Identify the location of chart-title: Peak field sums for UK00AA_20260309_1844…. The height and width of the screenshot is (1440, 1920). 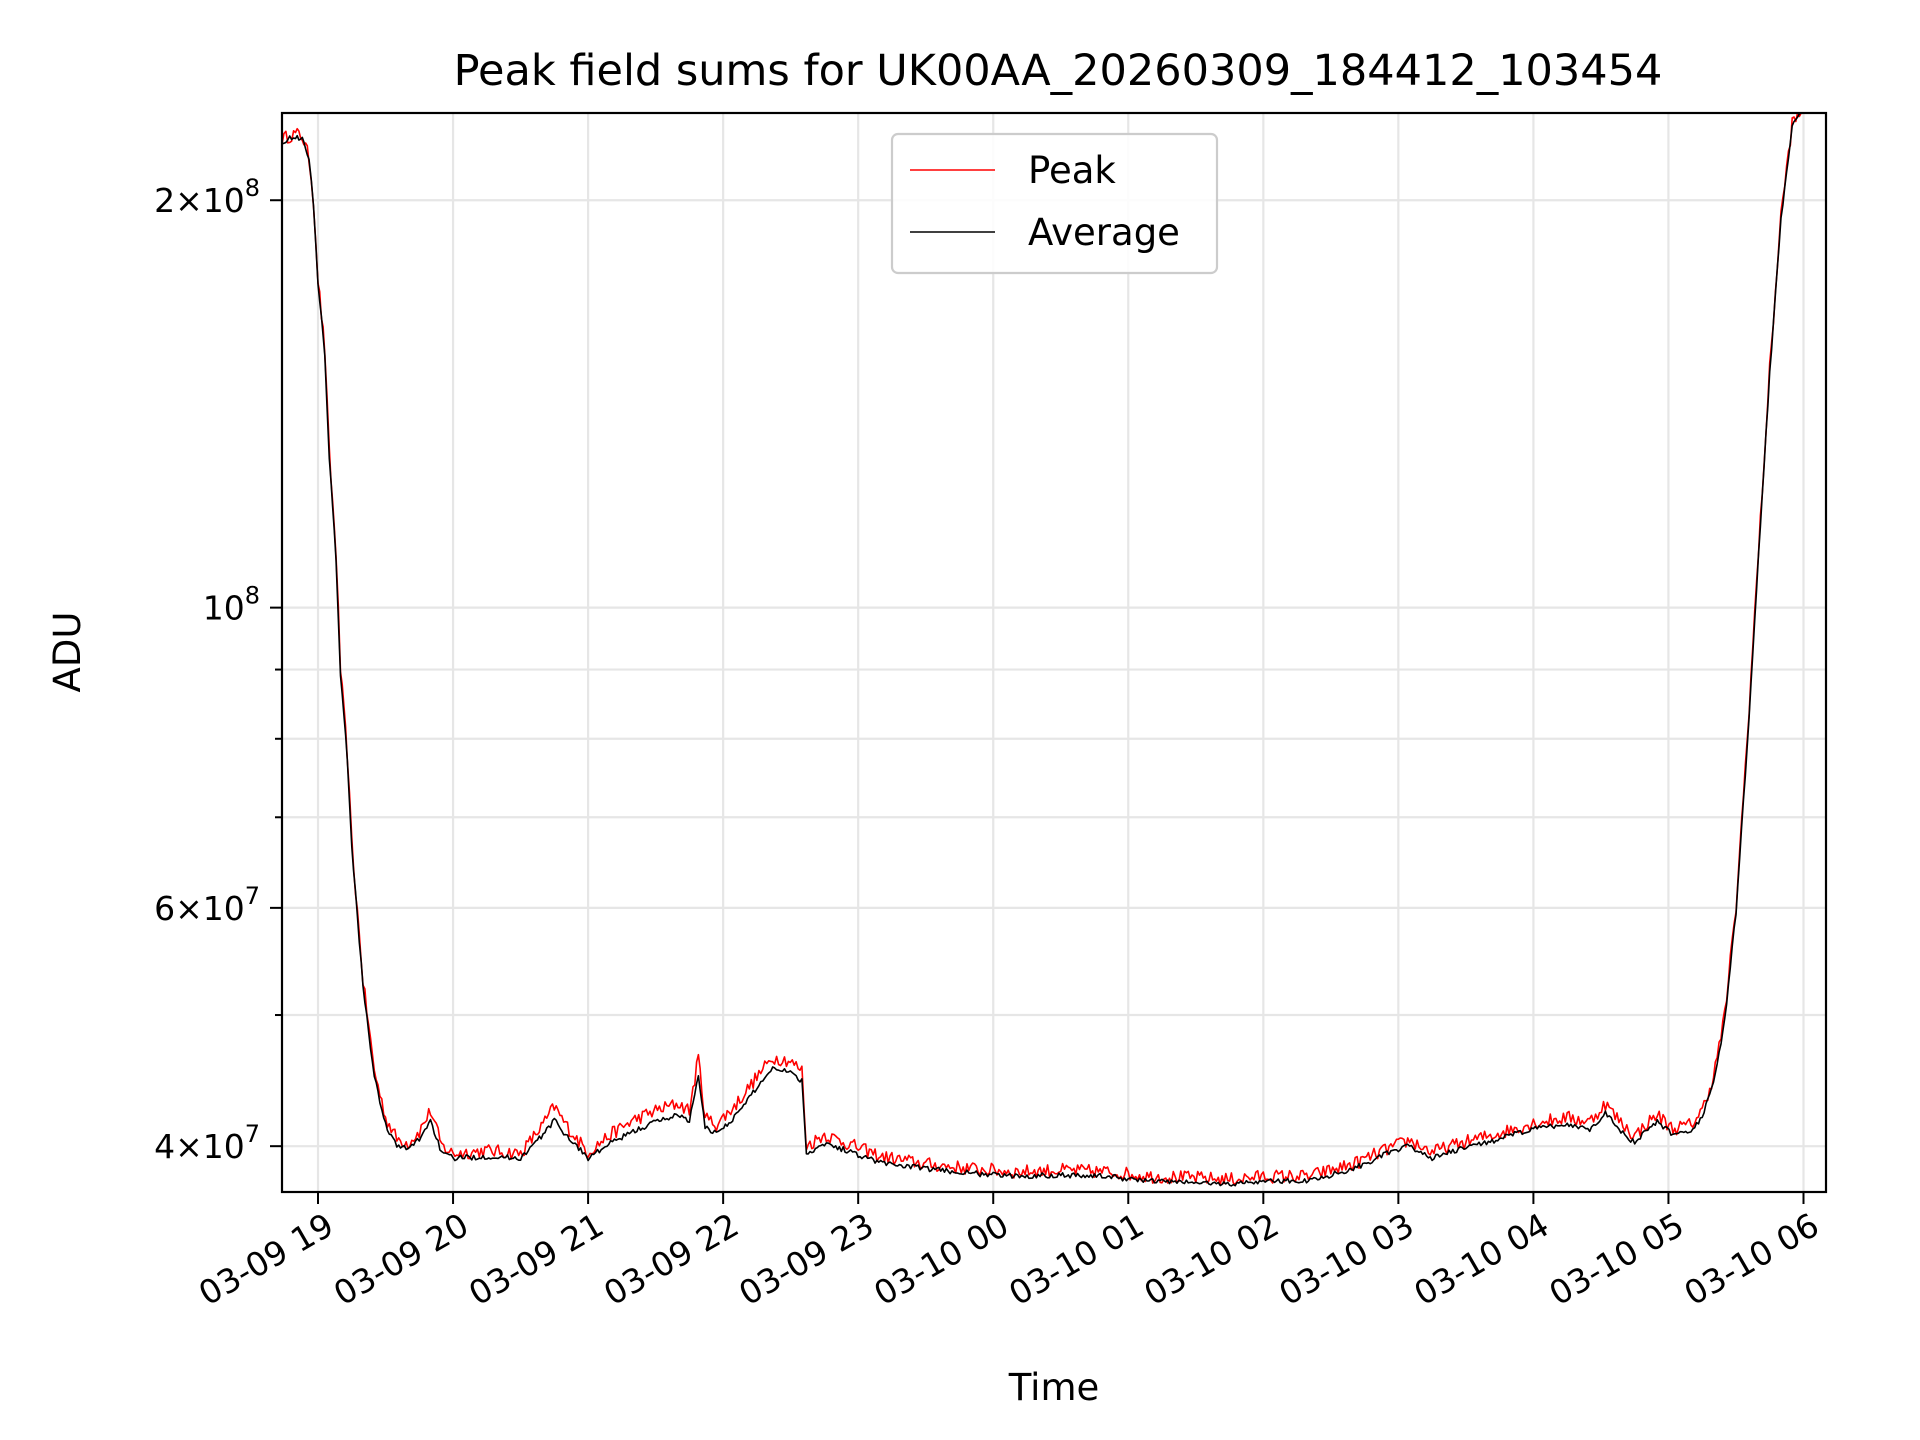
(1058, 71).